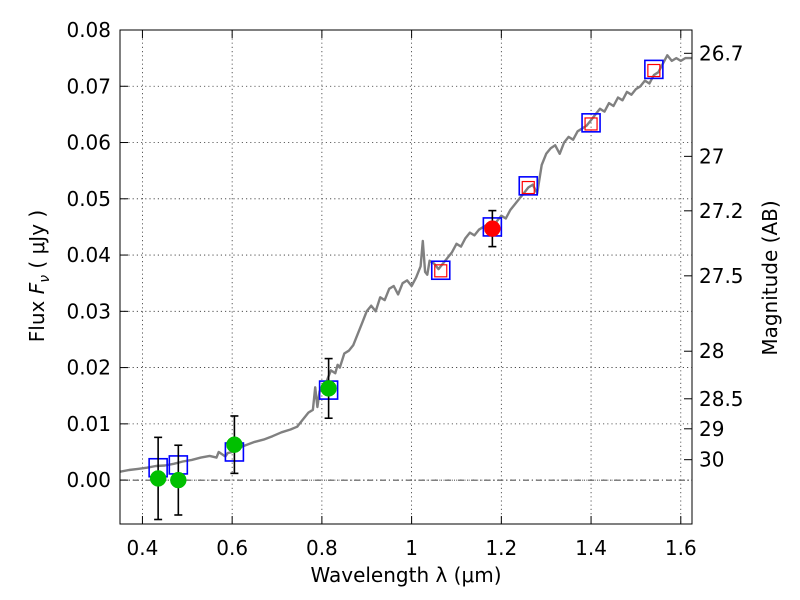 The image size is (800, 600). I want to click on y2-tick-label: 26.7, so click(721, 53).